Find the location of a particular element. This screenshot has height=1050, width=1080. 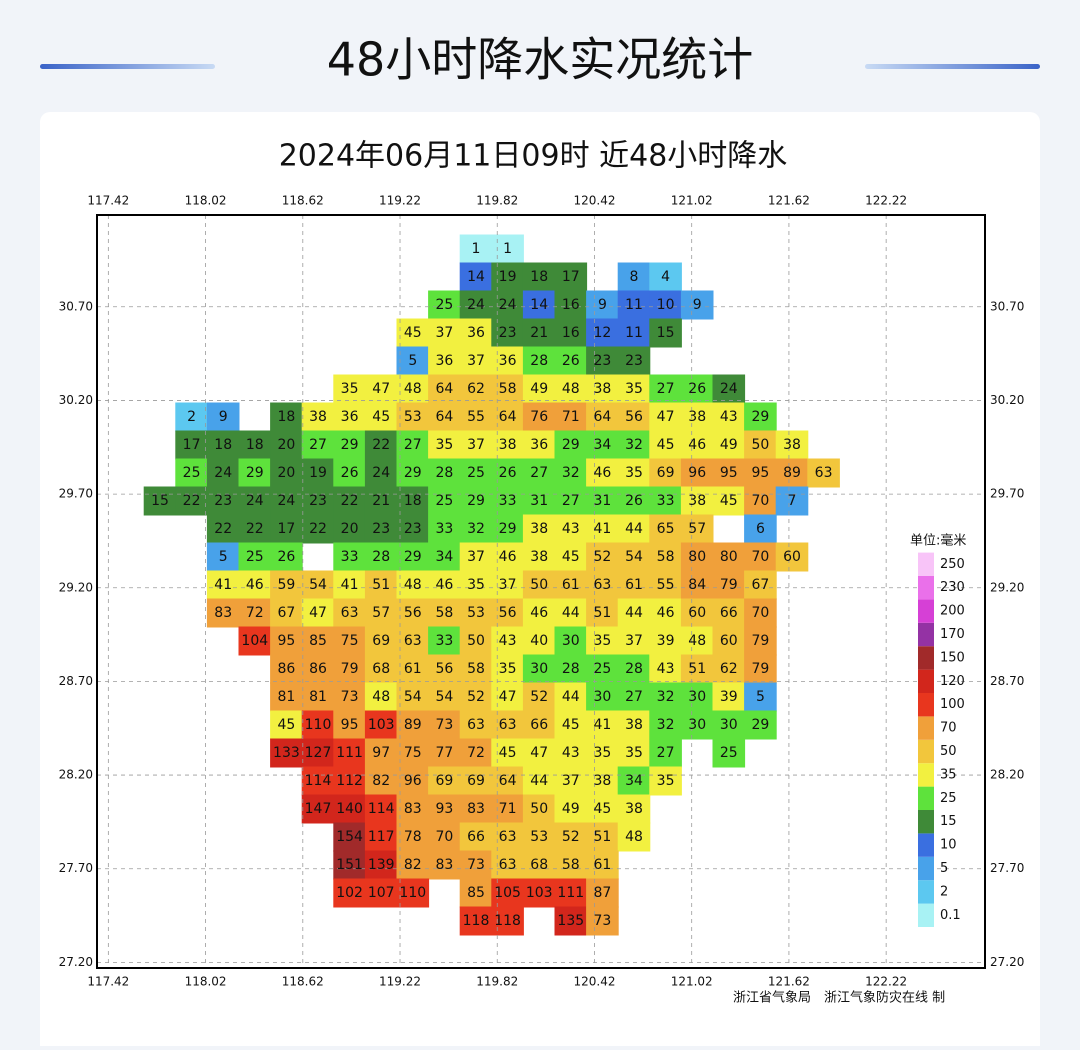

legend-label: 50 is located at coordinates (948, 751).